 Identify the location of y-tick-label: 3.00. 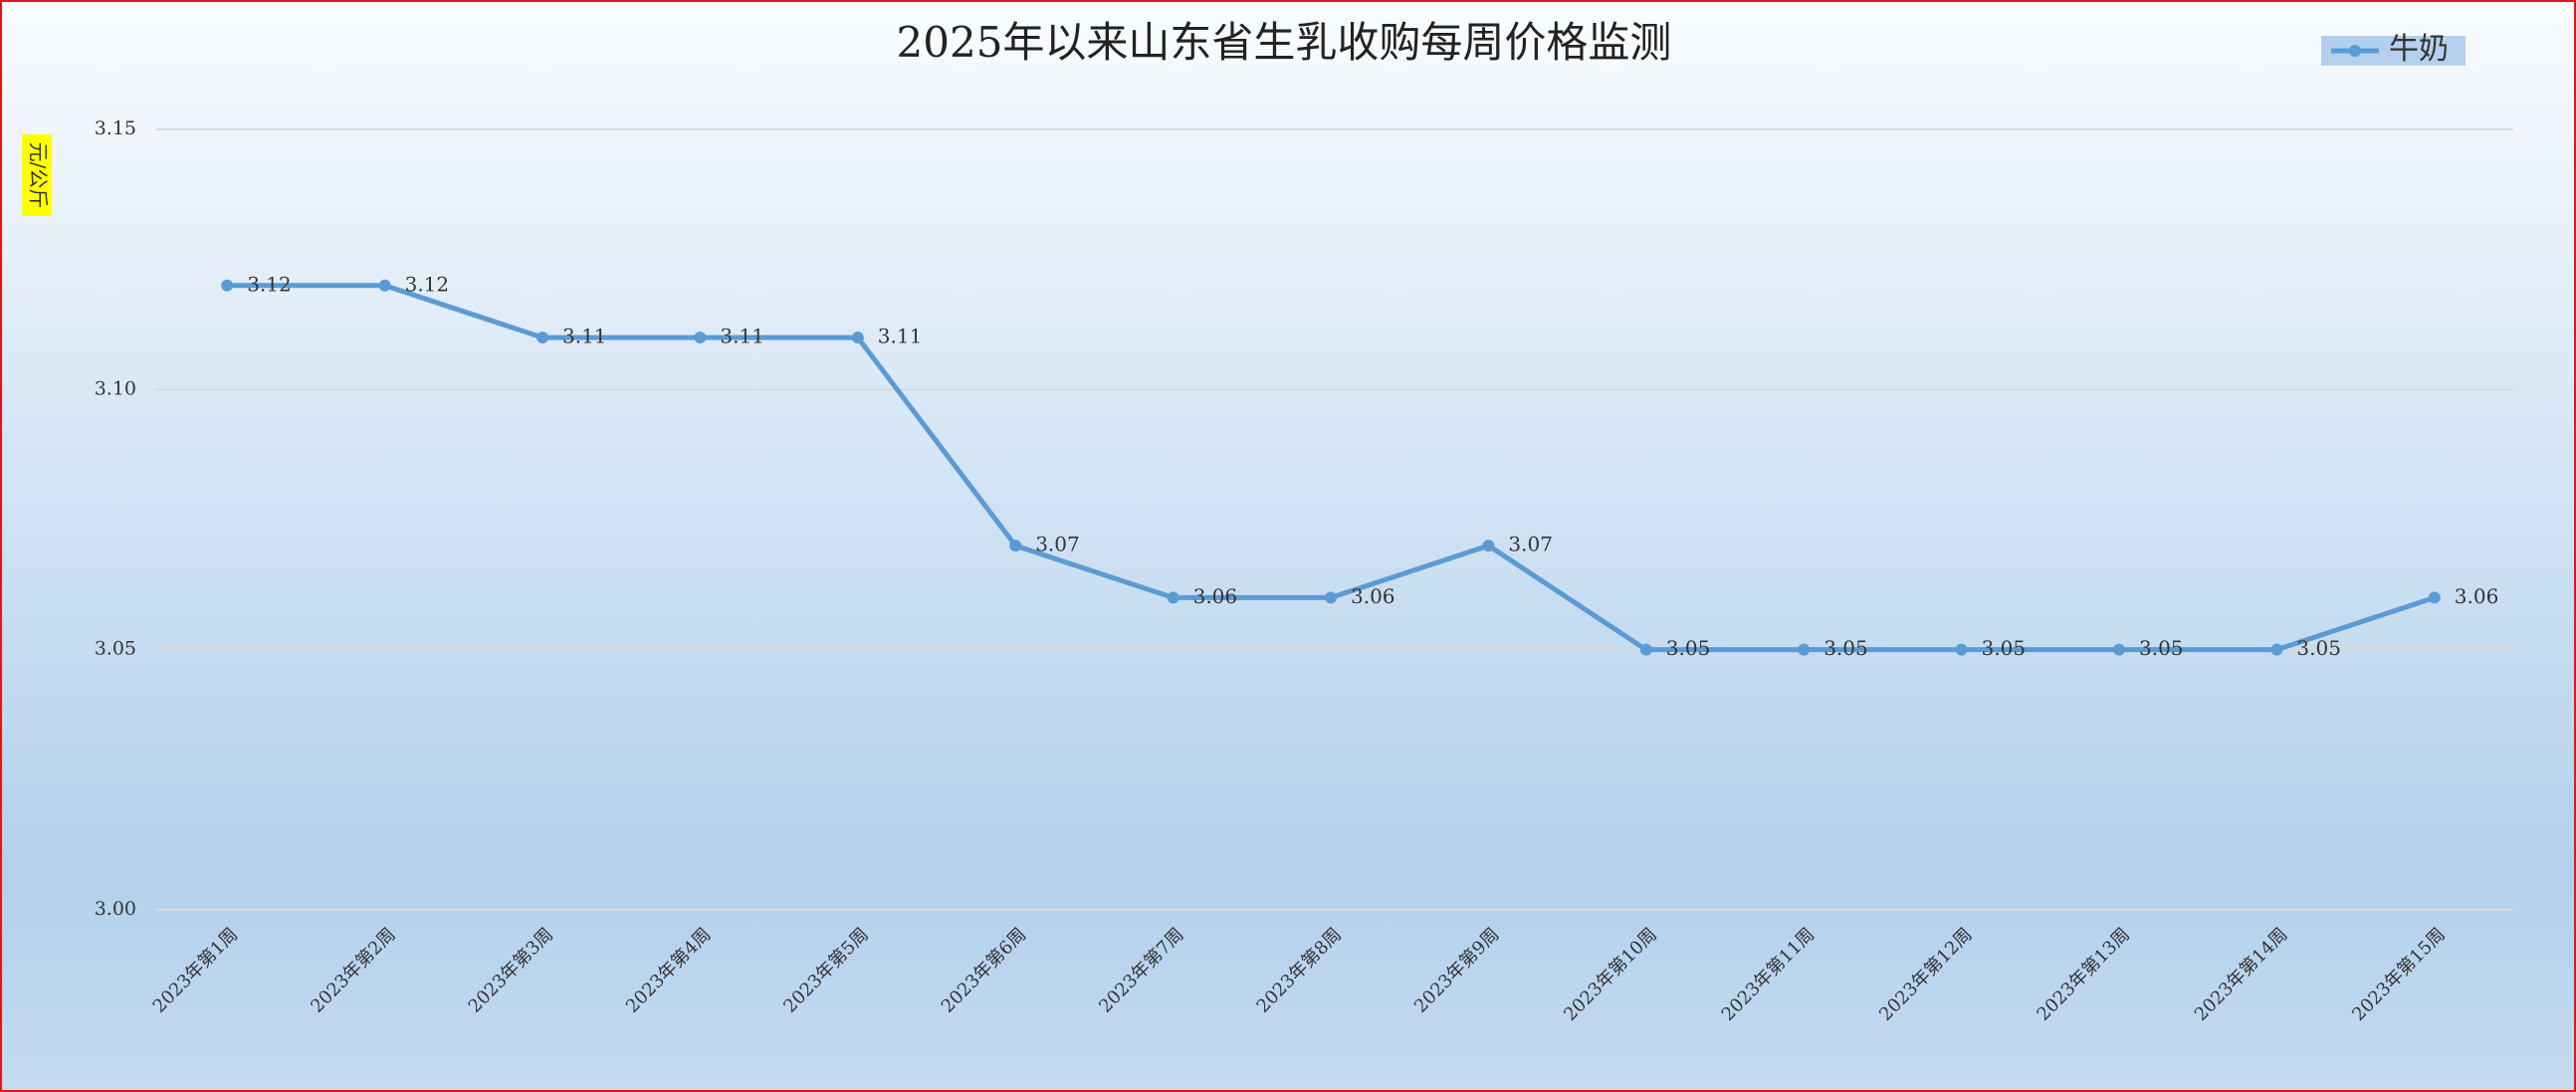
(115, 909).